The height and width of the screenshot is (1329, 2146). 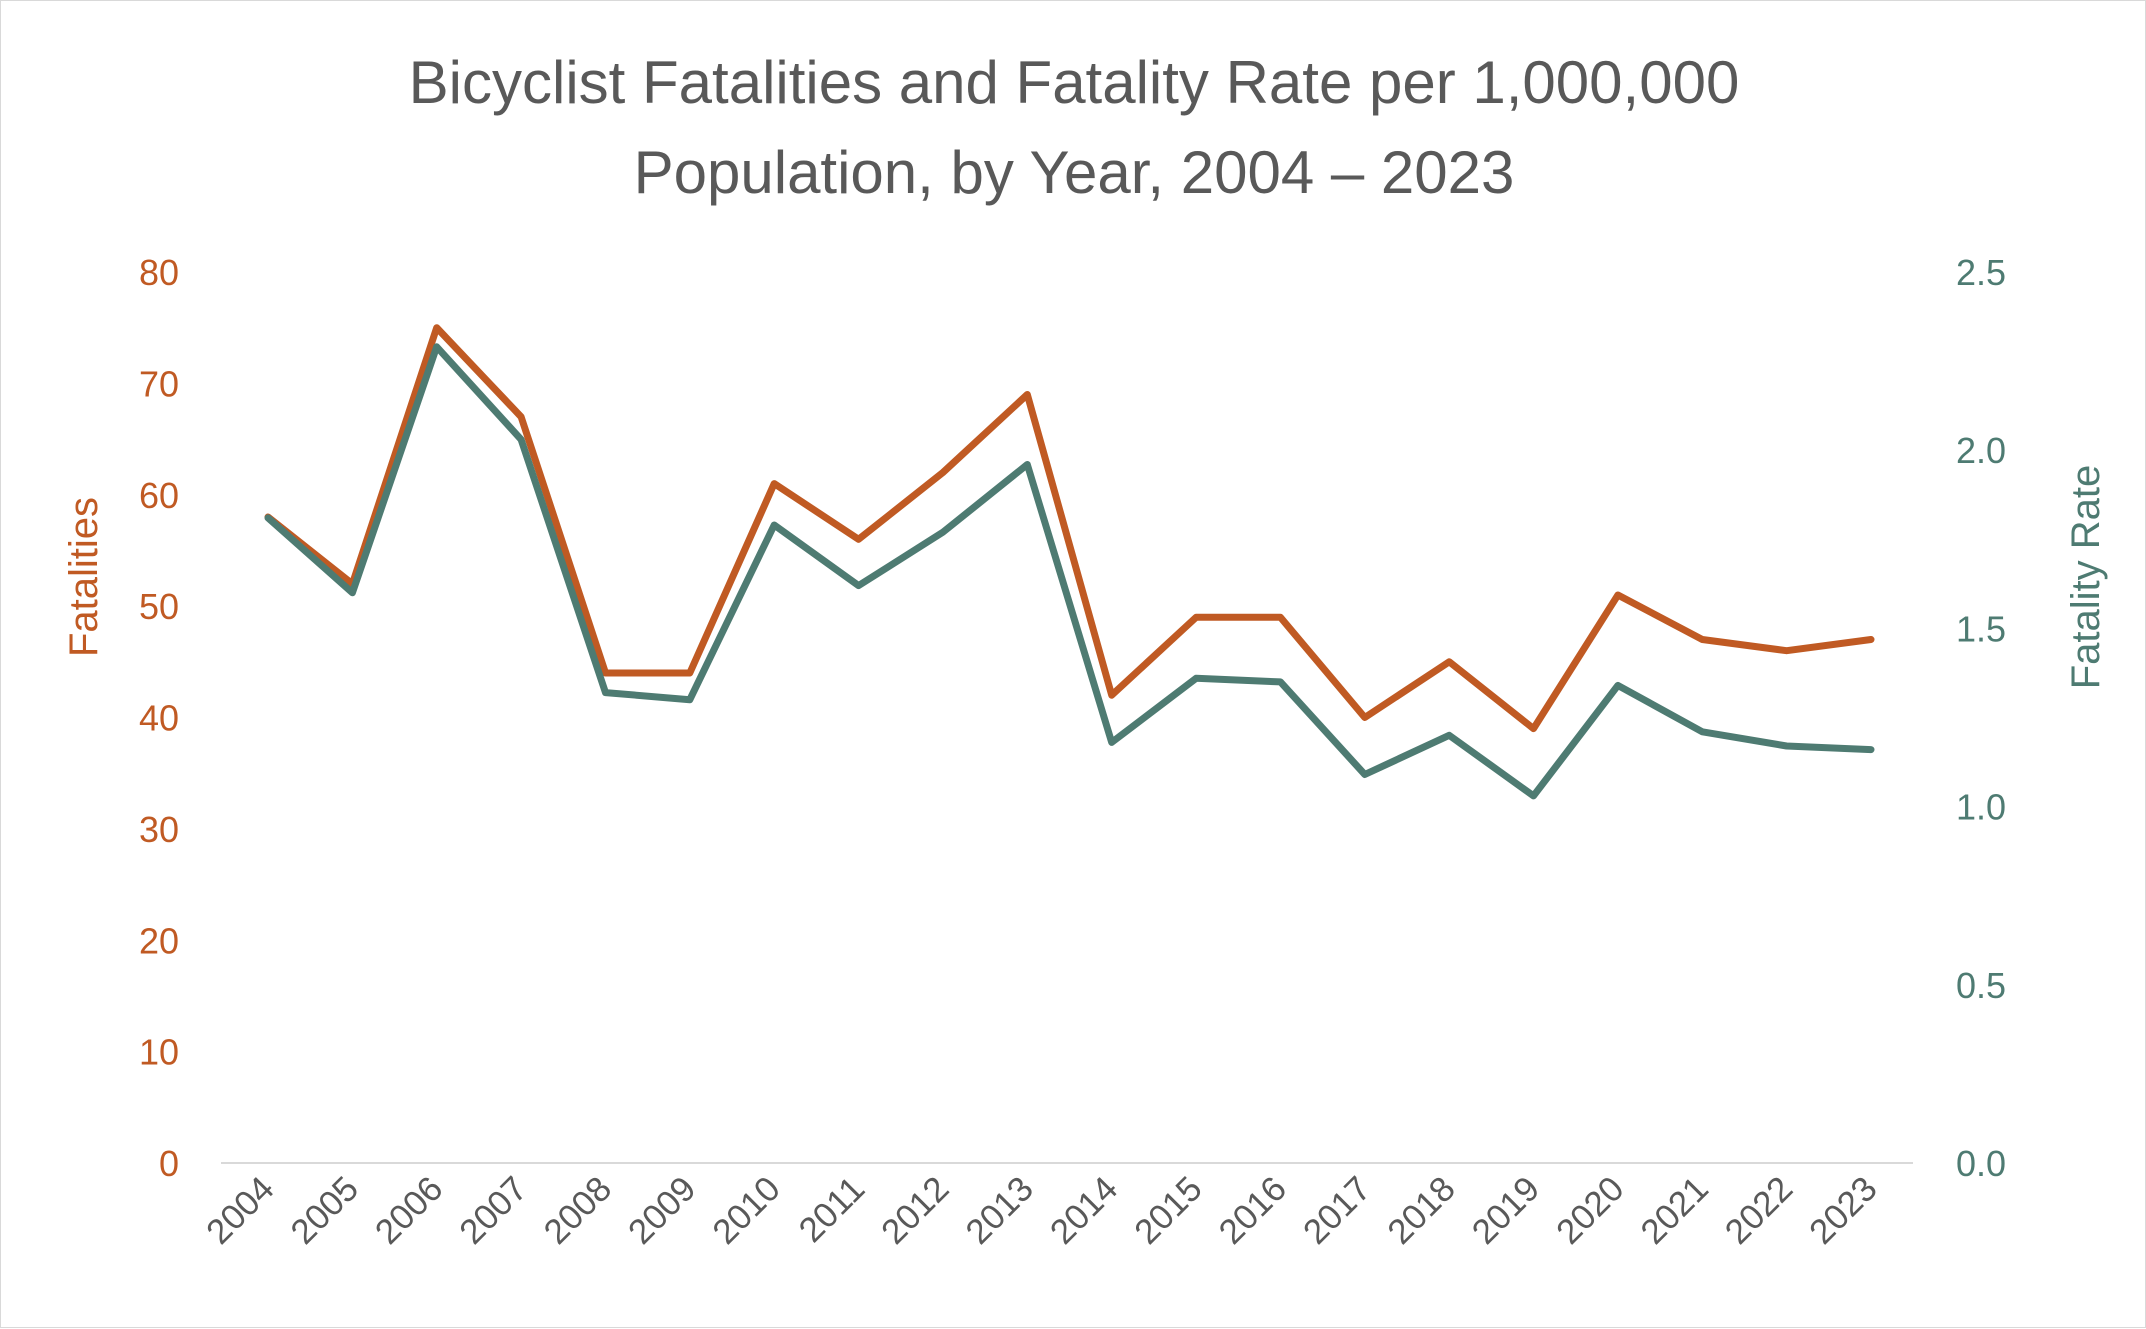 What do you see at coordinates (84, 577) in the screenshot?
I see `y-axis-title-left: Fatalities` at bounding box center [84, 577].